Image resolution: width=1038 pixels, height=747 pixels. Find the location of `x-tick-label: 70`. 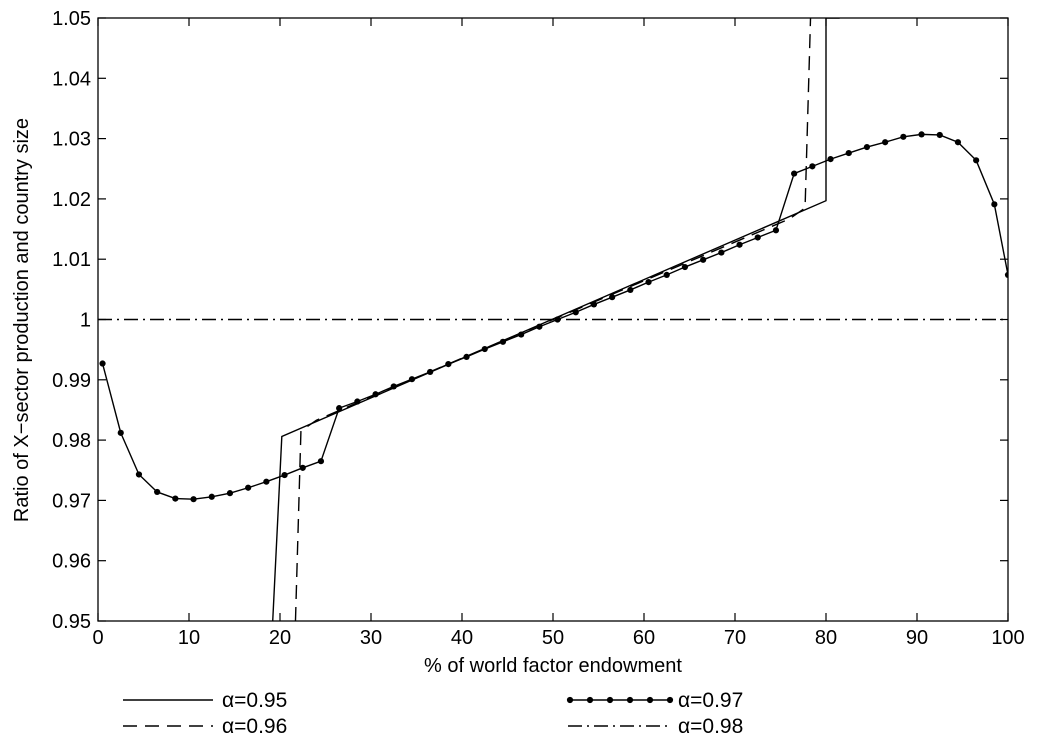

x-tick-label: 70 is located at coordinates (735, 638).